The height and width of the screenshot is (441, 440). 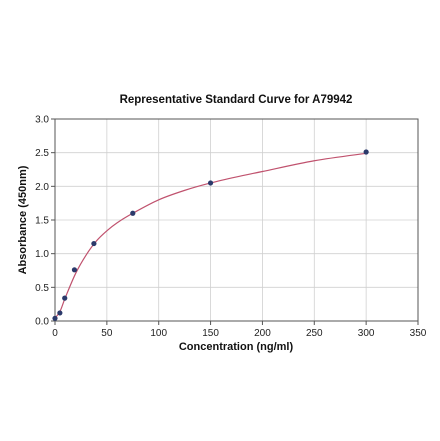 What do you see at coordinates (418, 333) in the screenshot?
I see `x-tick-label: 350` at bounding box center [418, 333].